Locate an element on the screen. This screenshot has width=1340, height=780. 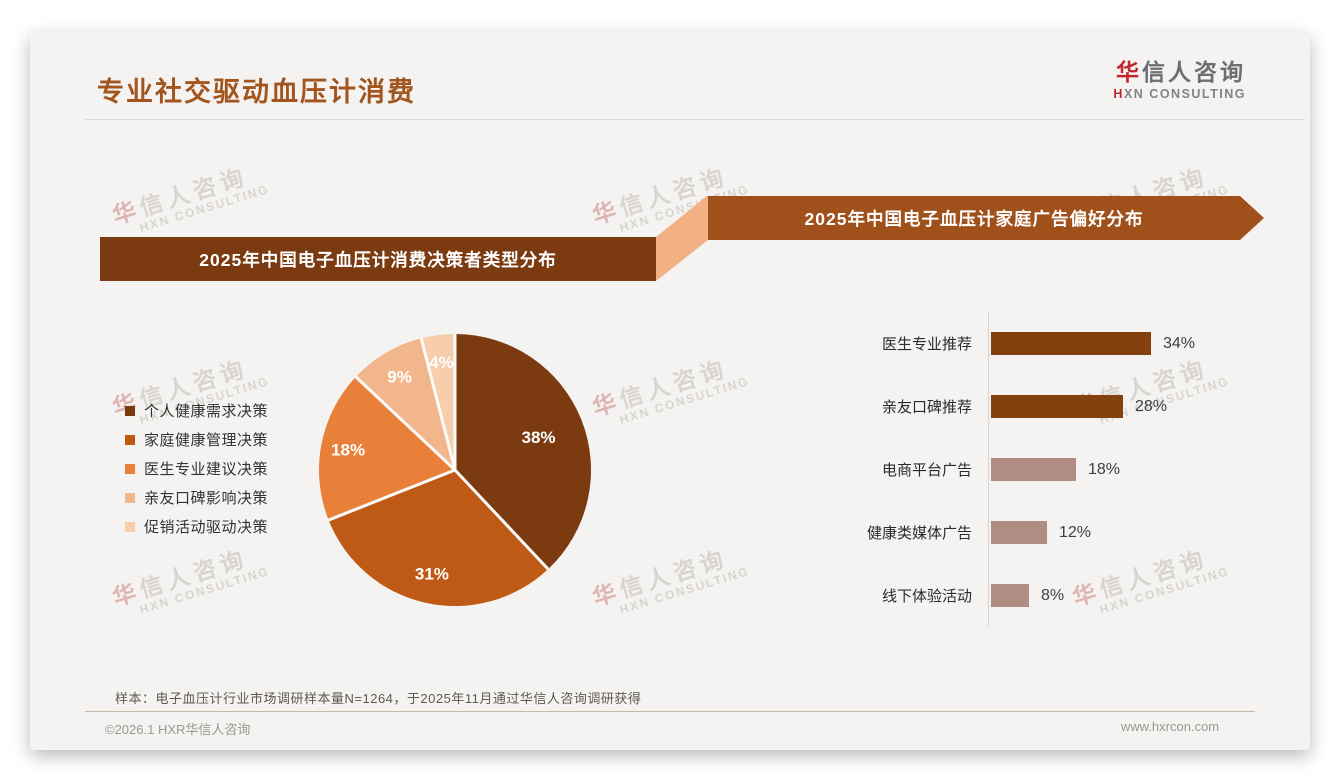
website-link: www.hxrcon.com is located at coordinates (1170, 726).